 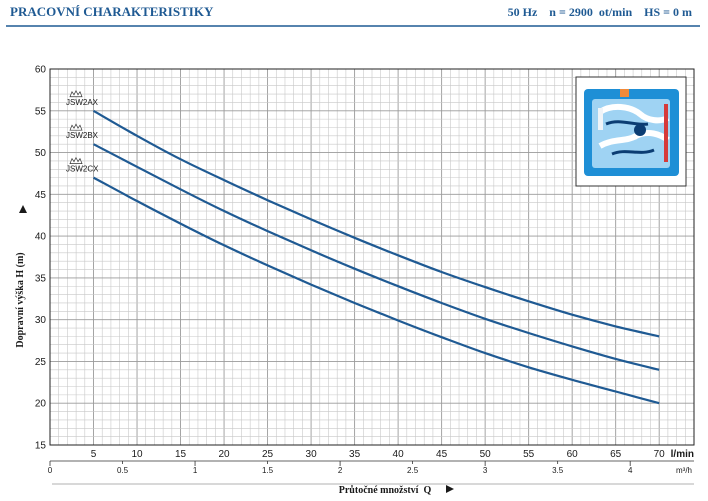 What do you see at coordinates (413, 470) in the screenshot?
I see `x2-tick-label: 2.5` at bounding box center [413, 470].